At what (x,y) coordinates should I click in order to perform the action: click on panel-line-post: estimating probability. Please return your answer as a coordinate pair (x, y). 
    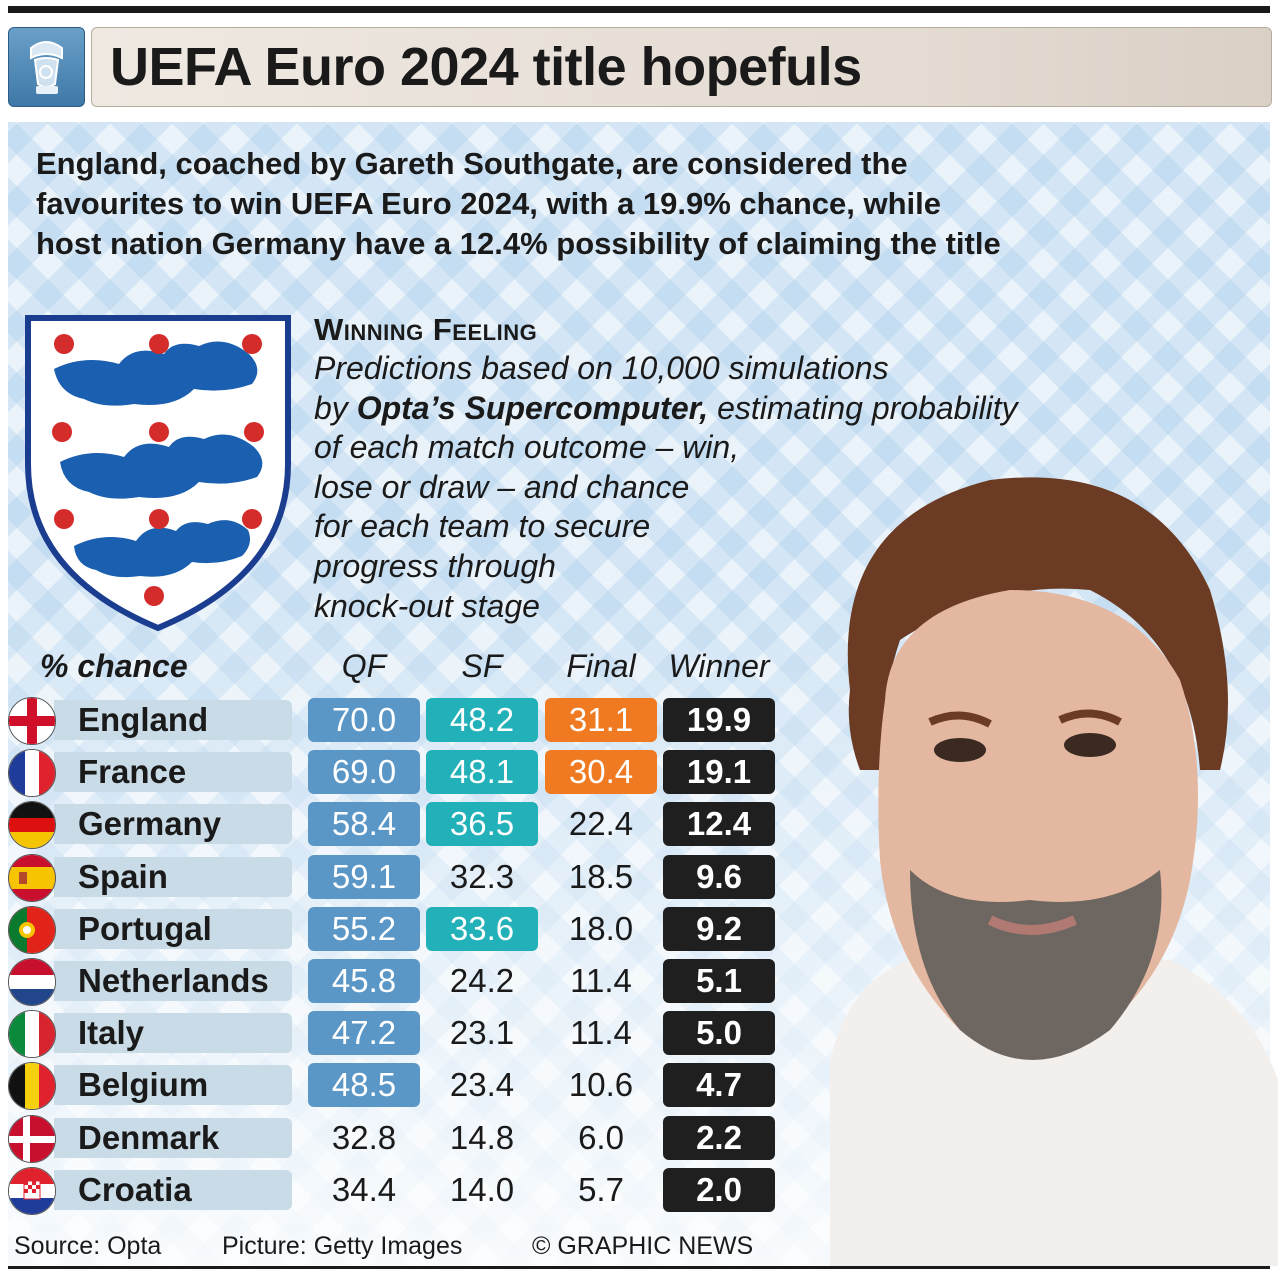
    Looking at the image, I should click on (863, 407).